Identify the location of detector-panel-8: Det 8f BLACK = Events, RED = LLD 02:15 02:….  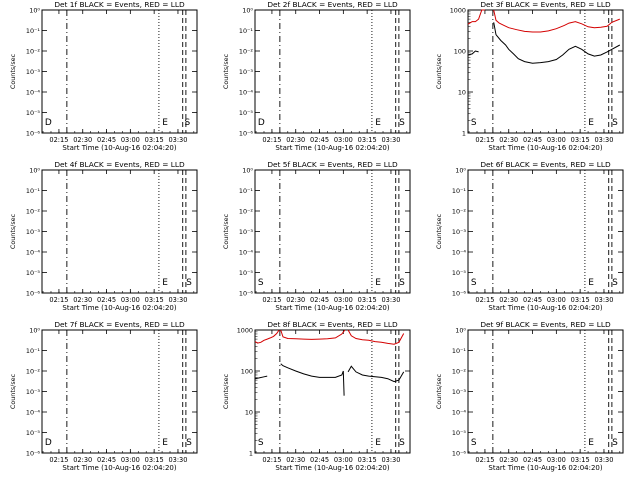
(316, 396).